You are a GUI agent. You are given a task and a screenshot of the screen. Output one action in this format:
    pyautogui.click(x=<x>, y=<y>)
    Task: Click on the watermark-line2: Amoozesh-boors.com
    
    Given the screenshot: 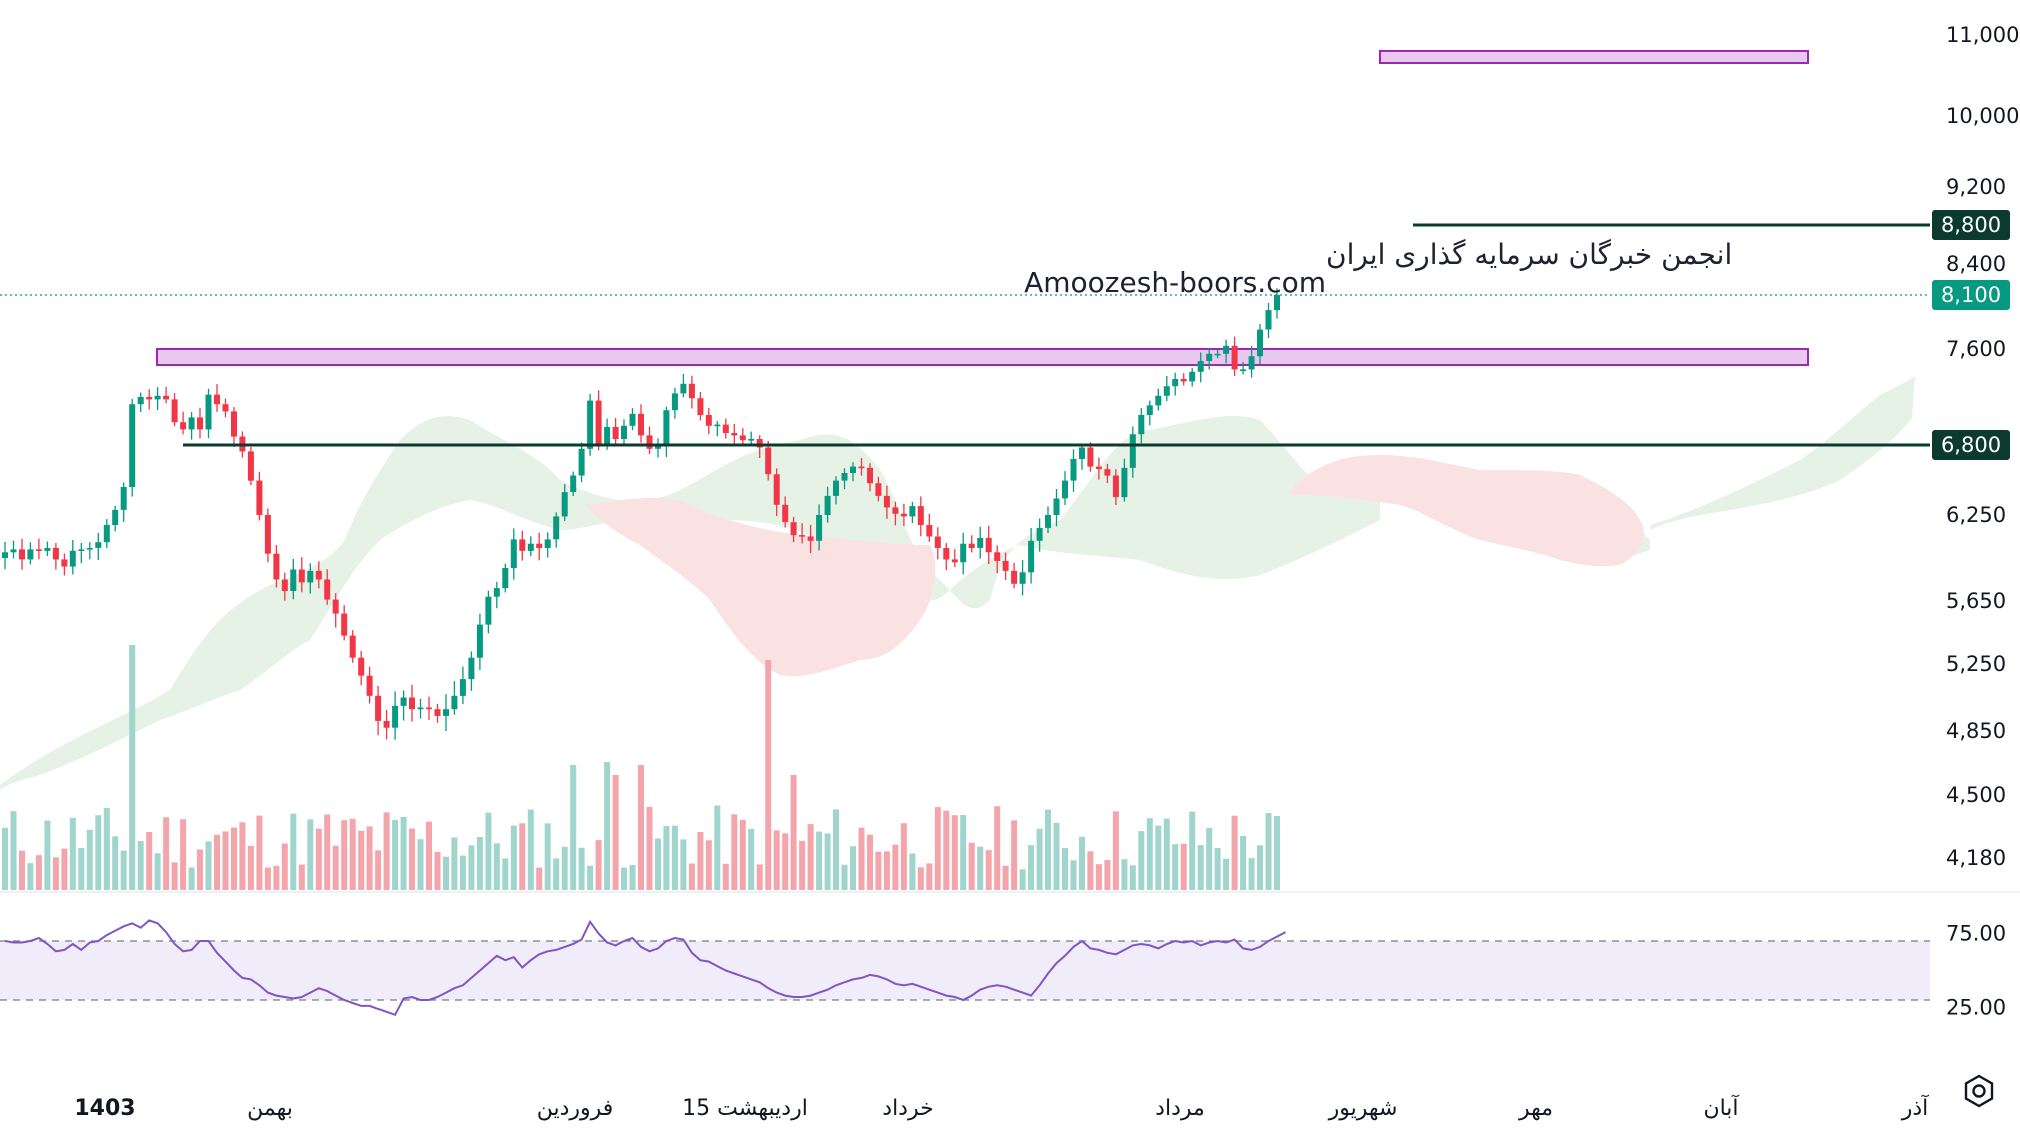 What is the action you would take?
    pyautogui.click(x=1175, y=282)
    